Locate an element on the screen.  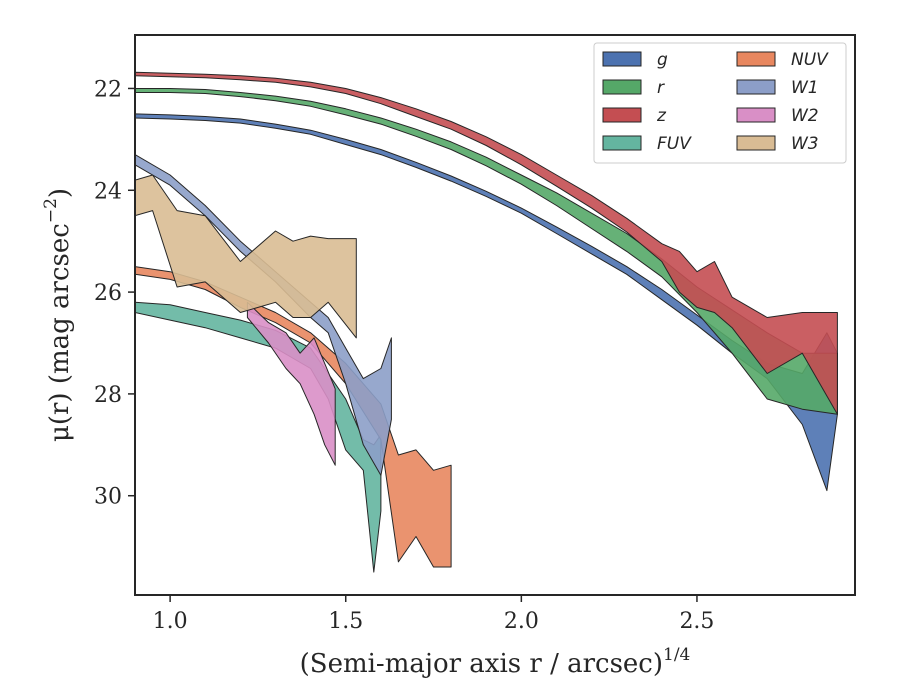
series-band-w2 is located at coordinates (291, 383).